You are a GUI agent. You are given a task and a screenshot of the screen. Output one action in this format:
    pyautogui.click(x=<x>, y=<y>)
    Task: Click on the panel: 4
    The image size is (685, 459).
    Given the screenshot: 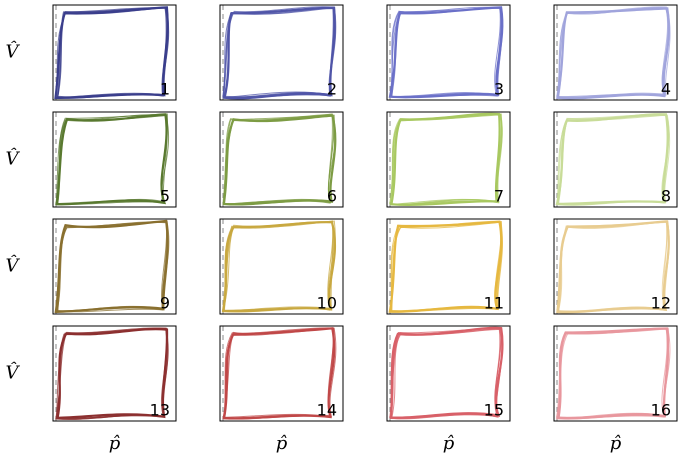 What is the action you would take?
    pyautogui.click(x=615, y=52)
    